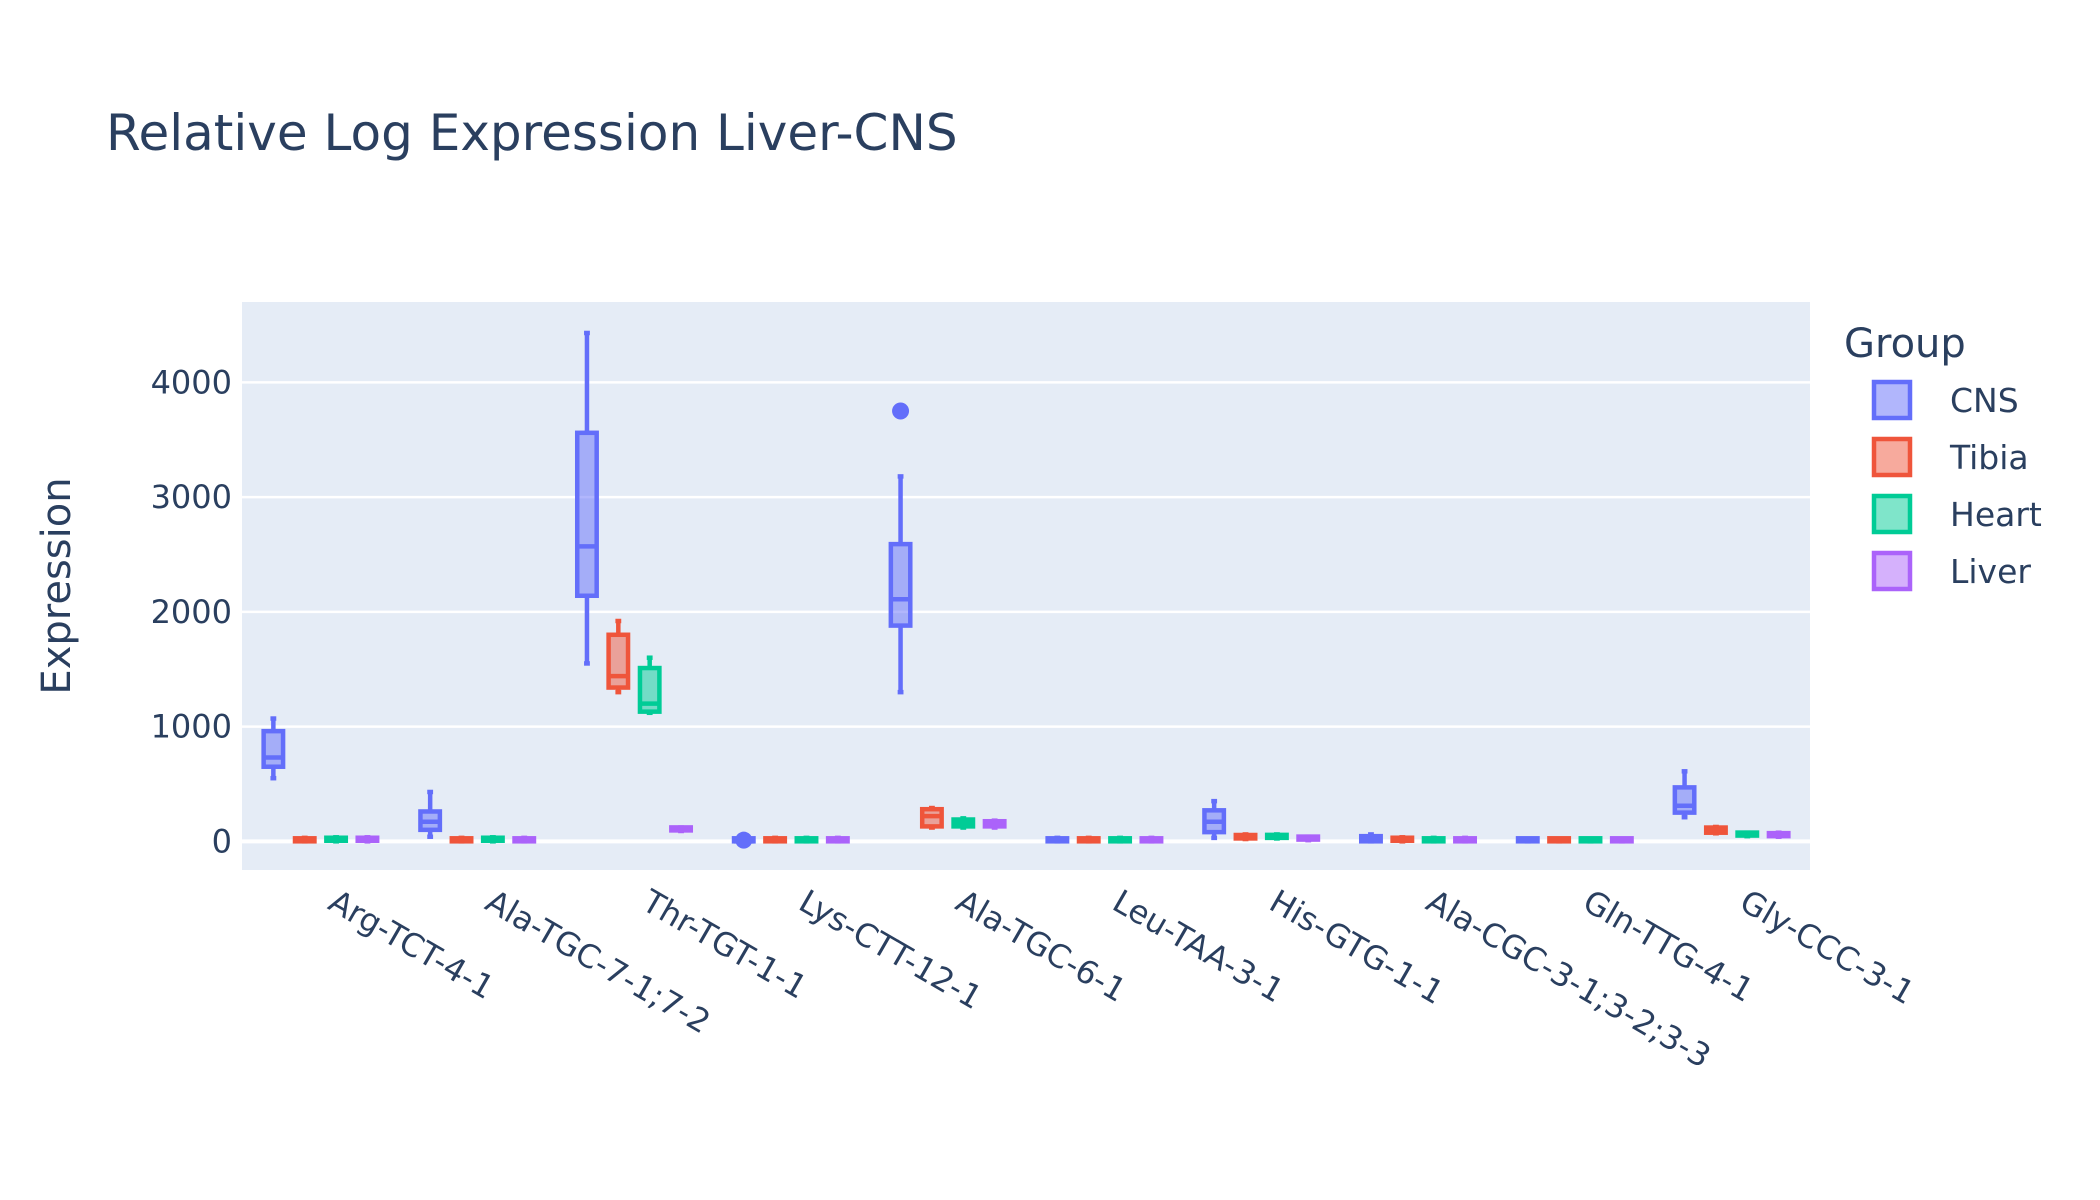  Describe the element at coordinates (1984, 400) in the screenshot. I see `legend-label: CNS` at that location.